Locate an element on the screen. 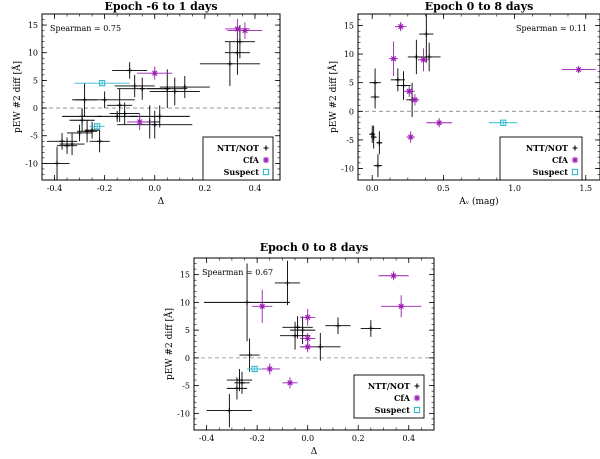  legend: NTT/NOT CfA Suspect is located at coordinates (541, 158).